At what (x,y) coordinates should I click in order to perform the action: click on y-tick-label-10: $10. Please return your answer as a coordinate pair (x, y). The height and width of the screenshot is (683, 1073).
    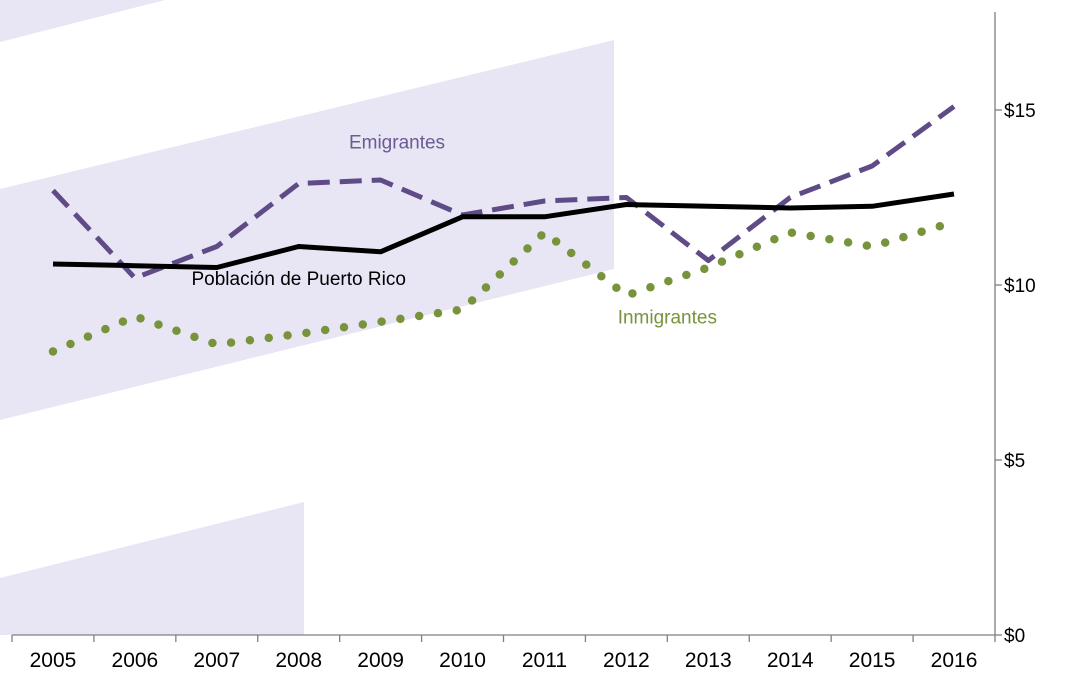
    Looking at the image, I should click on (1020, 286).